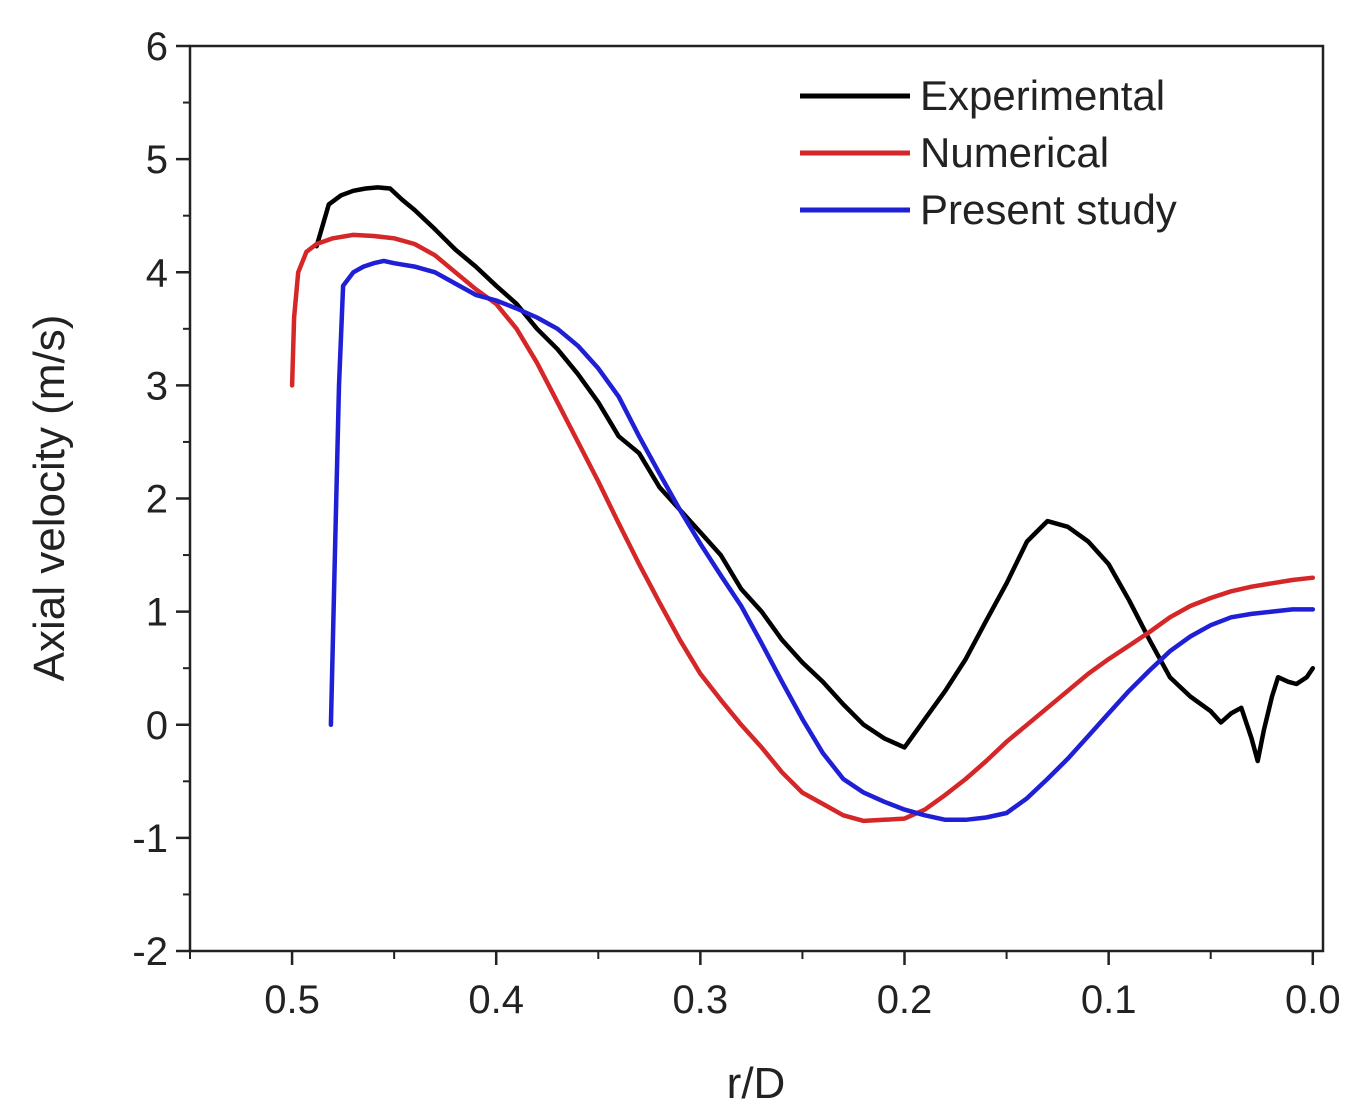 This screenshot has width=1356, height=1120. Describe the element at coordinates (157, 613) in the screenshot. I see `y-tick-label: 1` at that location.